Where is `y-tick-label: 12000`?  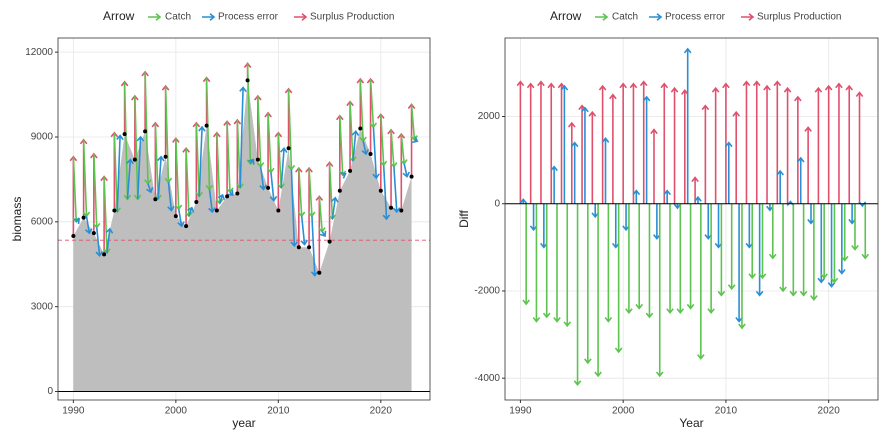
y-tick-label: 12000 is located at coordinates (39, 52).